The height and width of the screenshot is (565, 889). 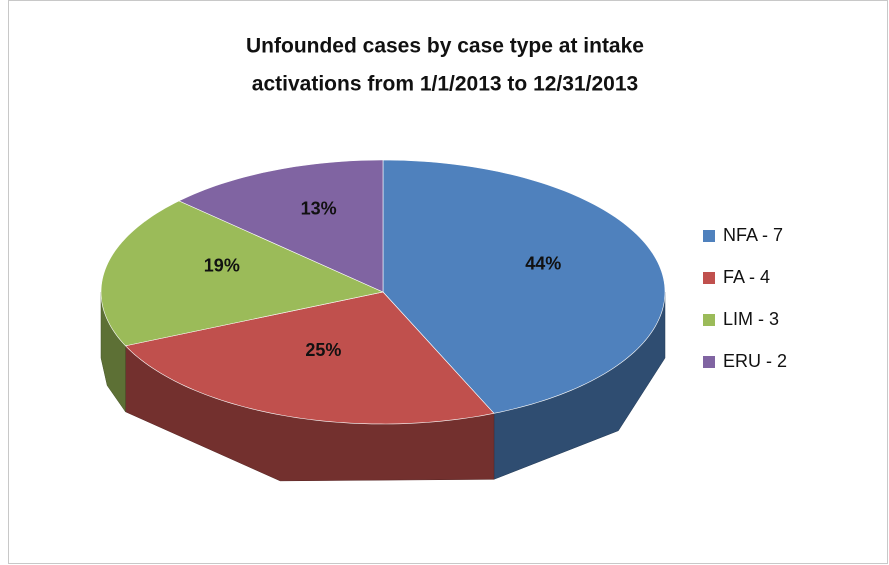 What do you see at coordinates (319, 208) in the screenshot?
I see `data-label: 13%` at bounding box center [319, 208].